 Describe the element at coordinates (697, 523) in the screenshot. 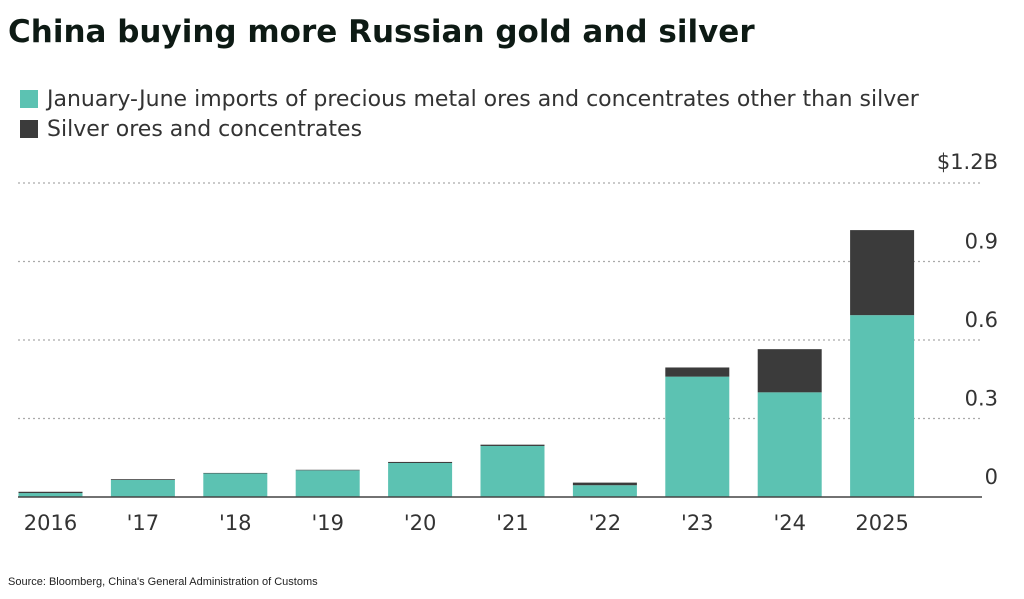

I see `x-tick-label: '23` at that location.